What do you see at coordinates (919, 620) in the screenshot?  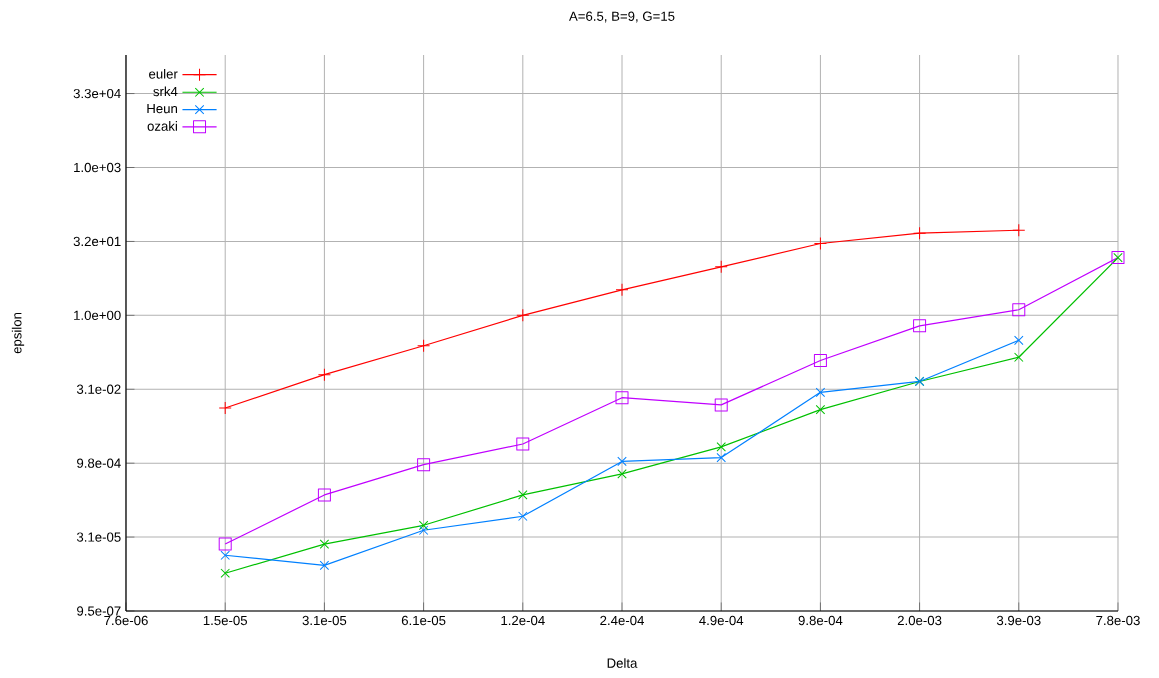 I see `x-tick-label: 2.0e-03` at bounding box center [919, 620].